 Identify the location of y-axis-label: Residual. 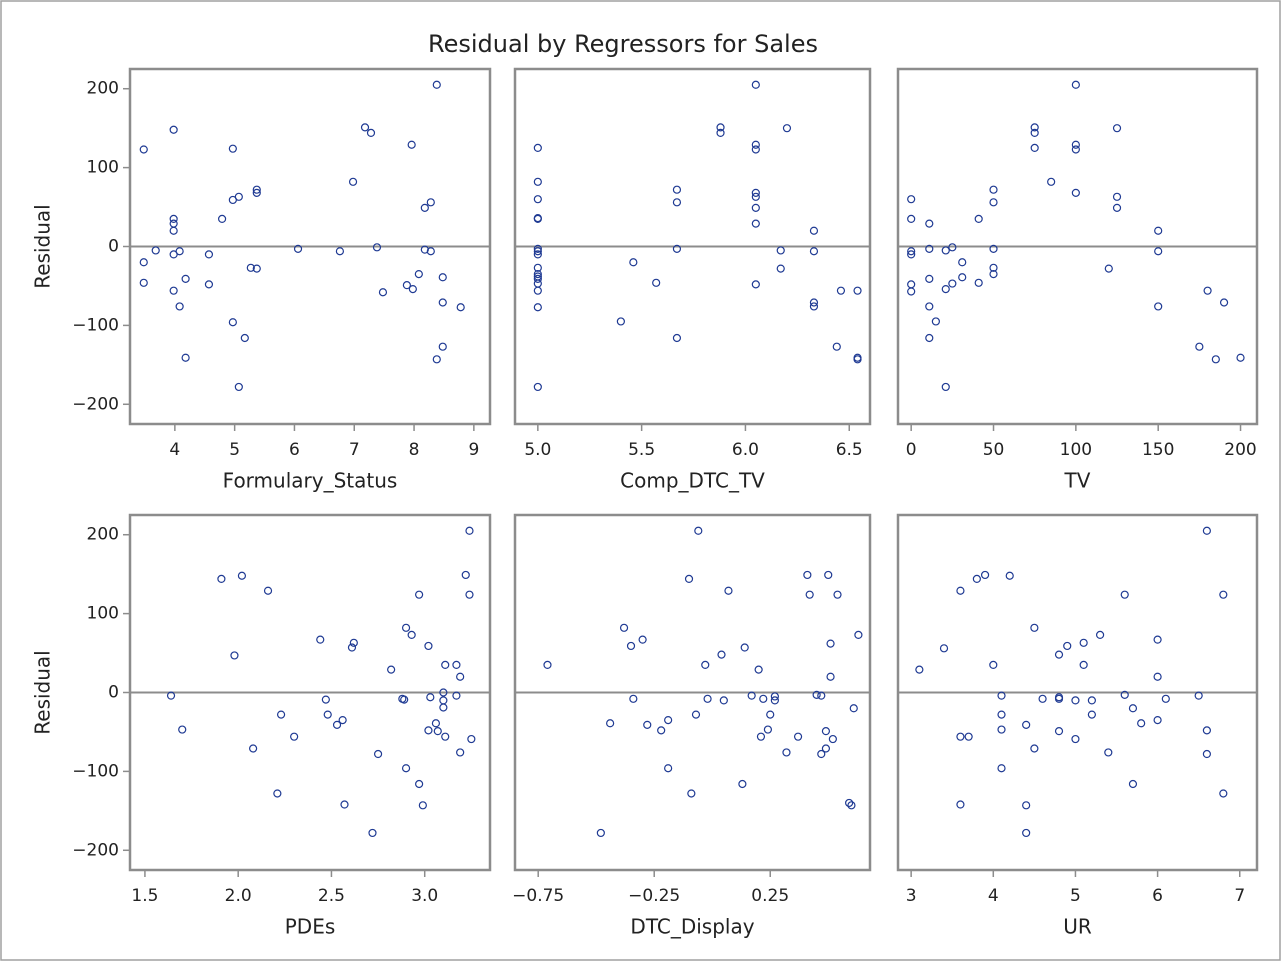
(43, 692).